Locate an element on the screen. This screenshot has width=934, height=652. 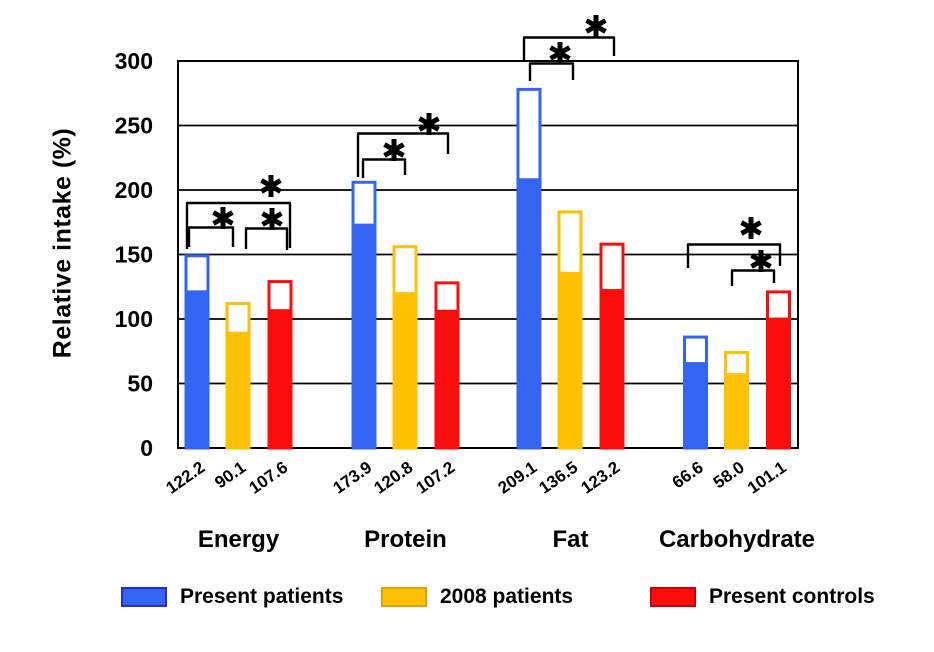
category-label-energy: Energy is located at coordinates (239, 539).